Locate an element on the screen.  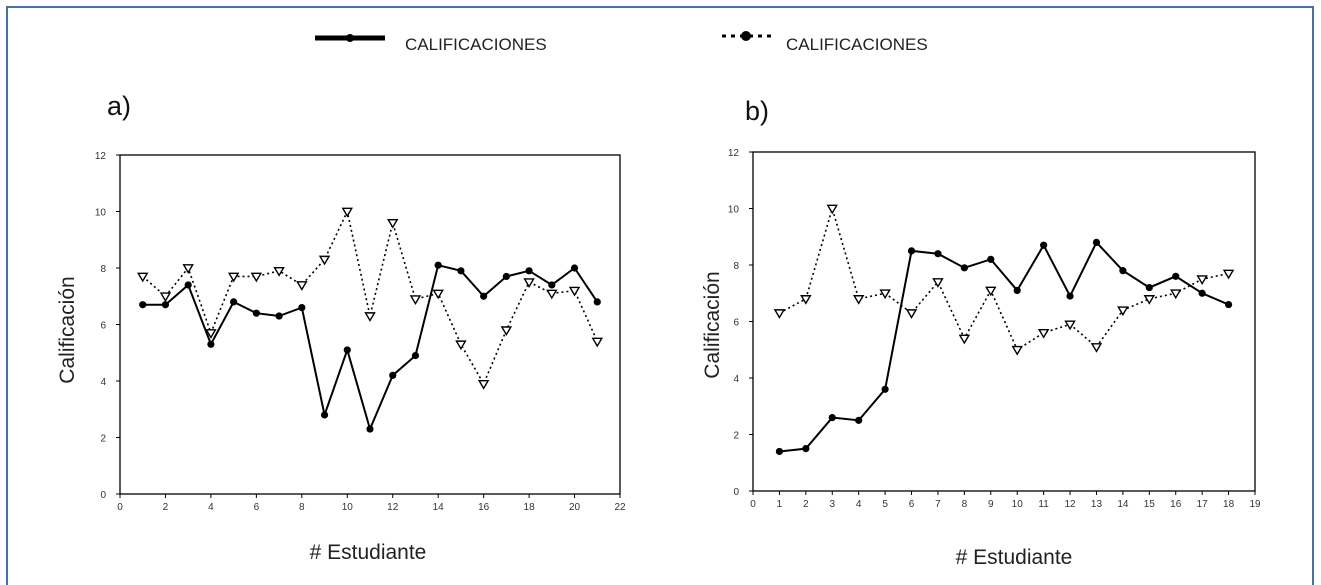
x-axis-label-a: # Estudiante is located at coordinates (368, 552).